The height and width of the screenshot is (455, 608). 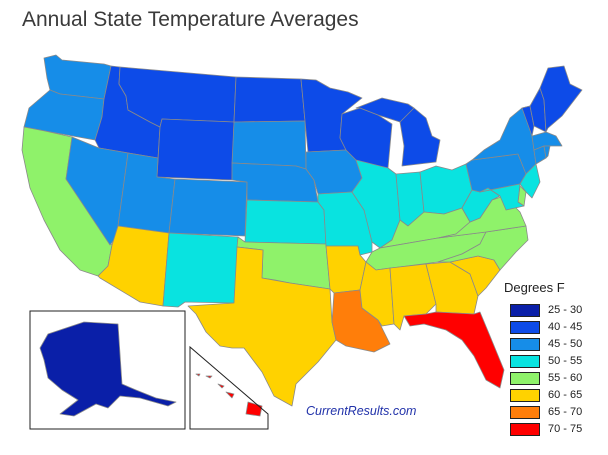 I want to click on legend-label: 40 - 45, so click(x=565, y=327).